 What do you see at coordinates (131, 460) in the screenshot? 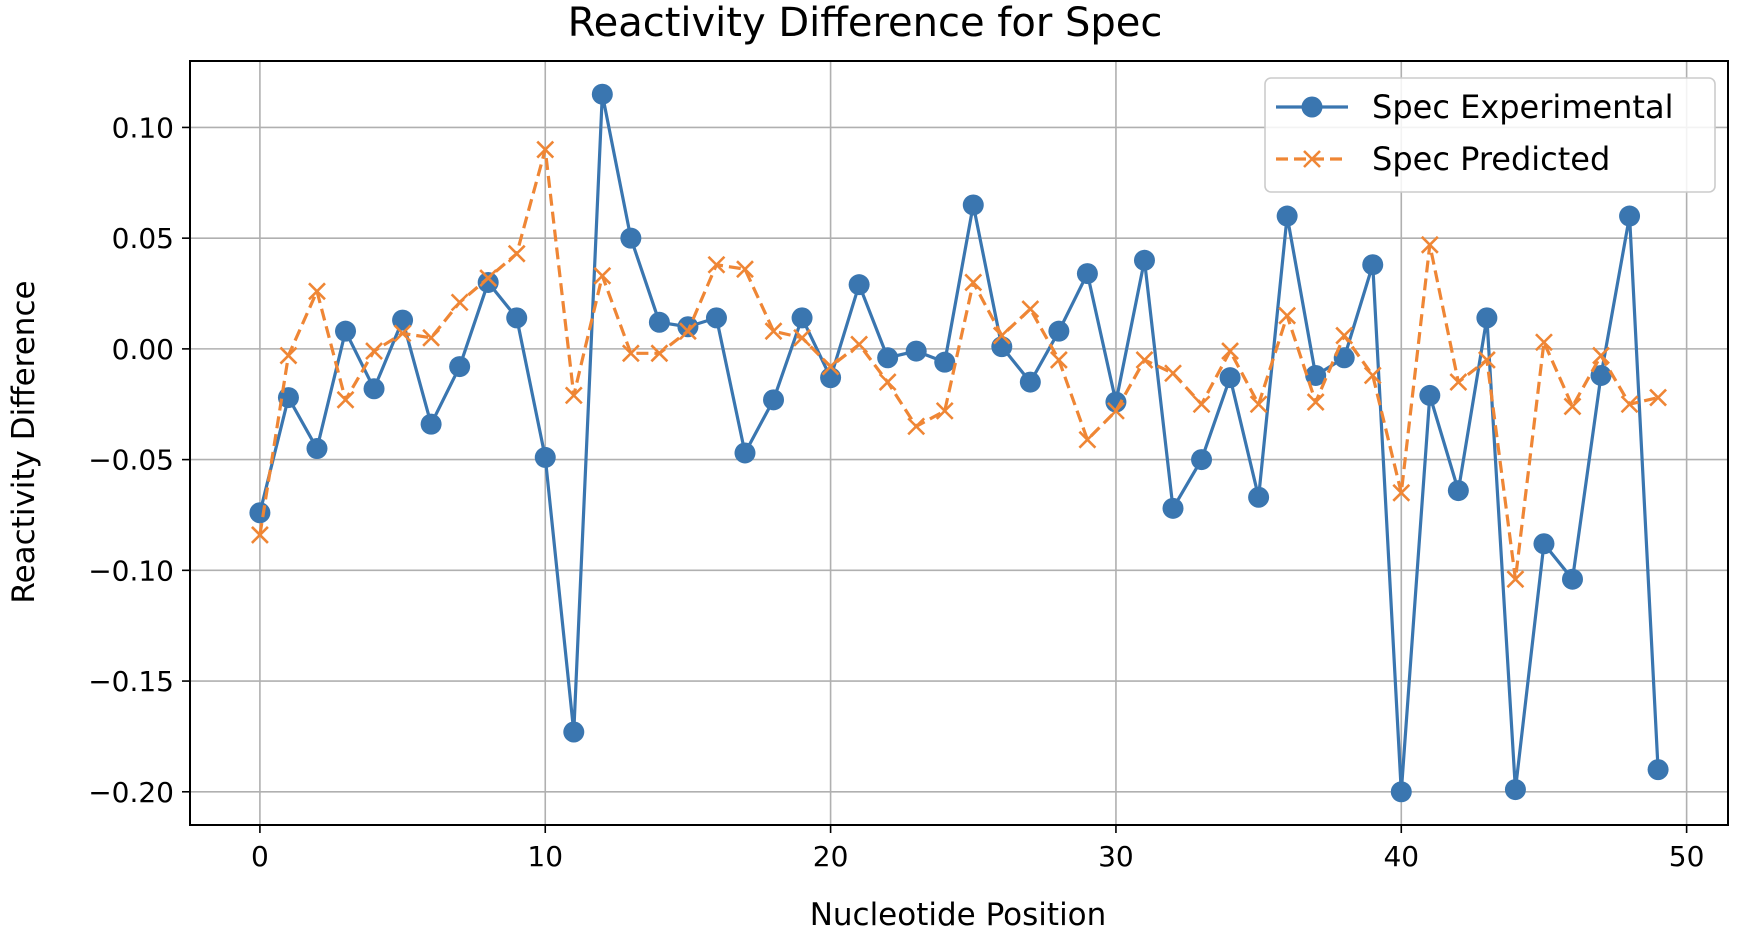
I see `y-tick-label: −0.05` at bounding box center [131, 460].